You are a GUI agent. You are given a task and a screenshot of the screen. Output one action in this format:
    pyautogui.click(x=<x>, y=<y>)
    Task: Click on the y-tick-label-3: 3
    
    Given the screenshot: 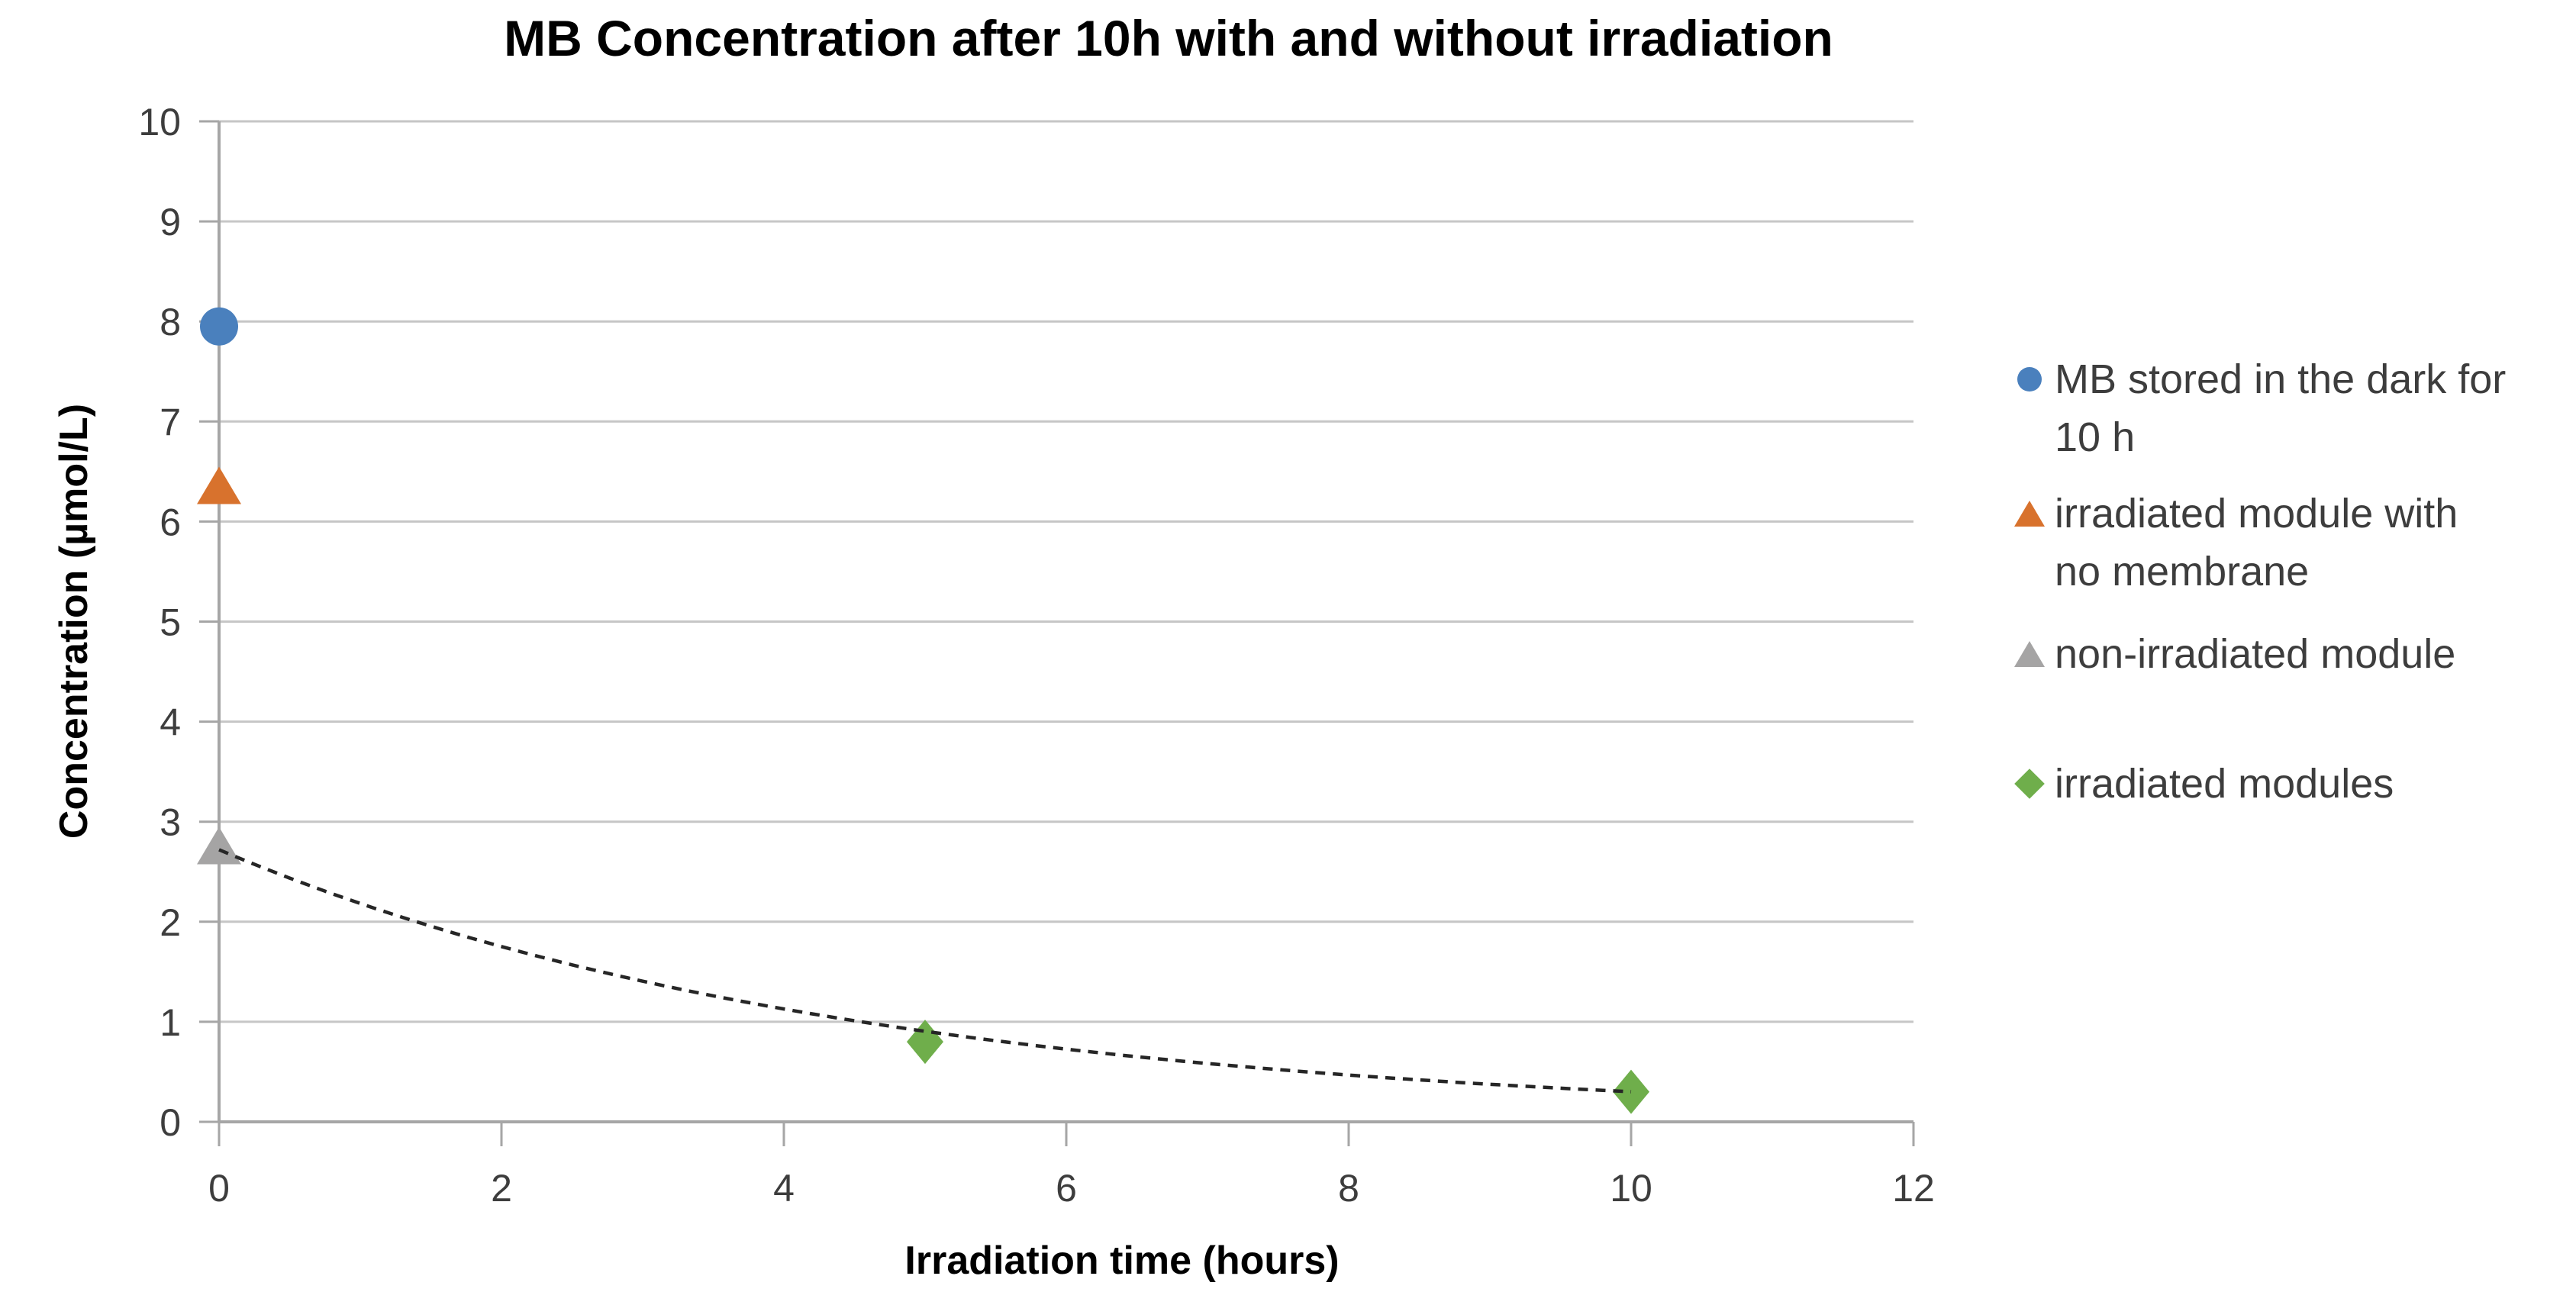 What is the action you would take?
    pyautogui.click(x=171, y=822)
    